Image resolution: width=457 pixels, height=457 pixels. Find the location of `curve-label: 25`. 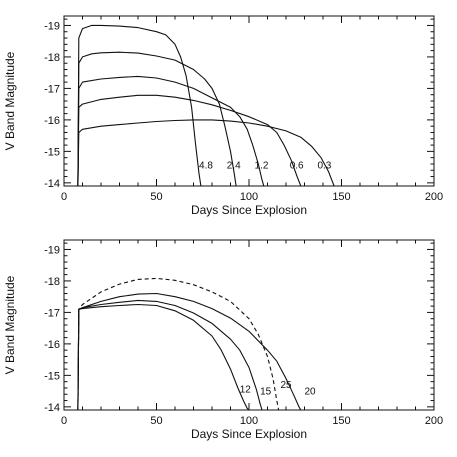

curve-label: 25 is located at coordinates (286, 385).